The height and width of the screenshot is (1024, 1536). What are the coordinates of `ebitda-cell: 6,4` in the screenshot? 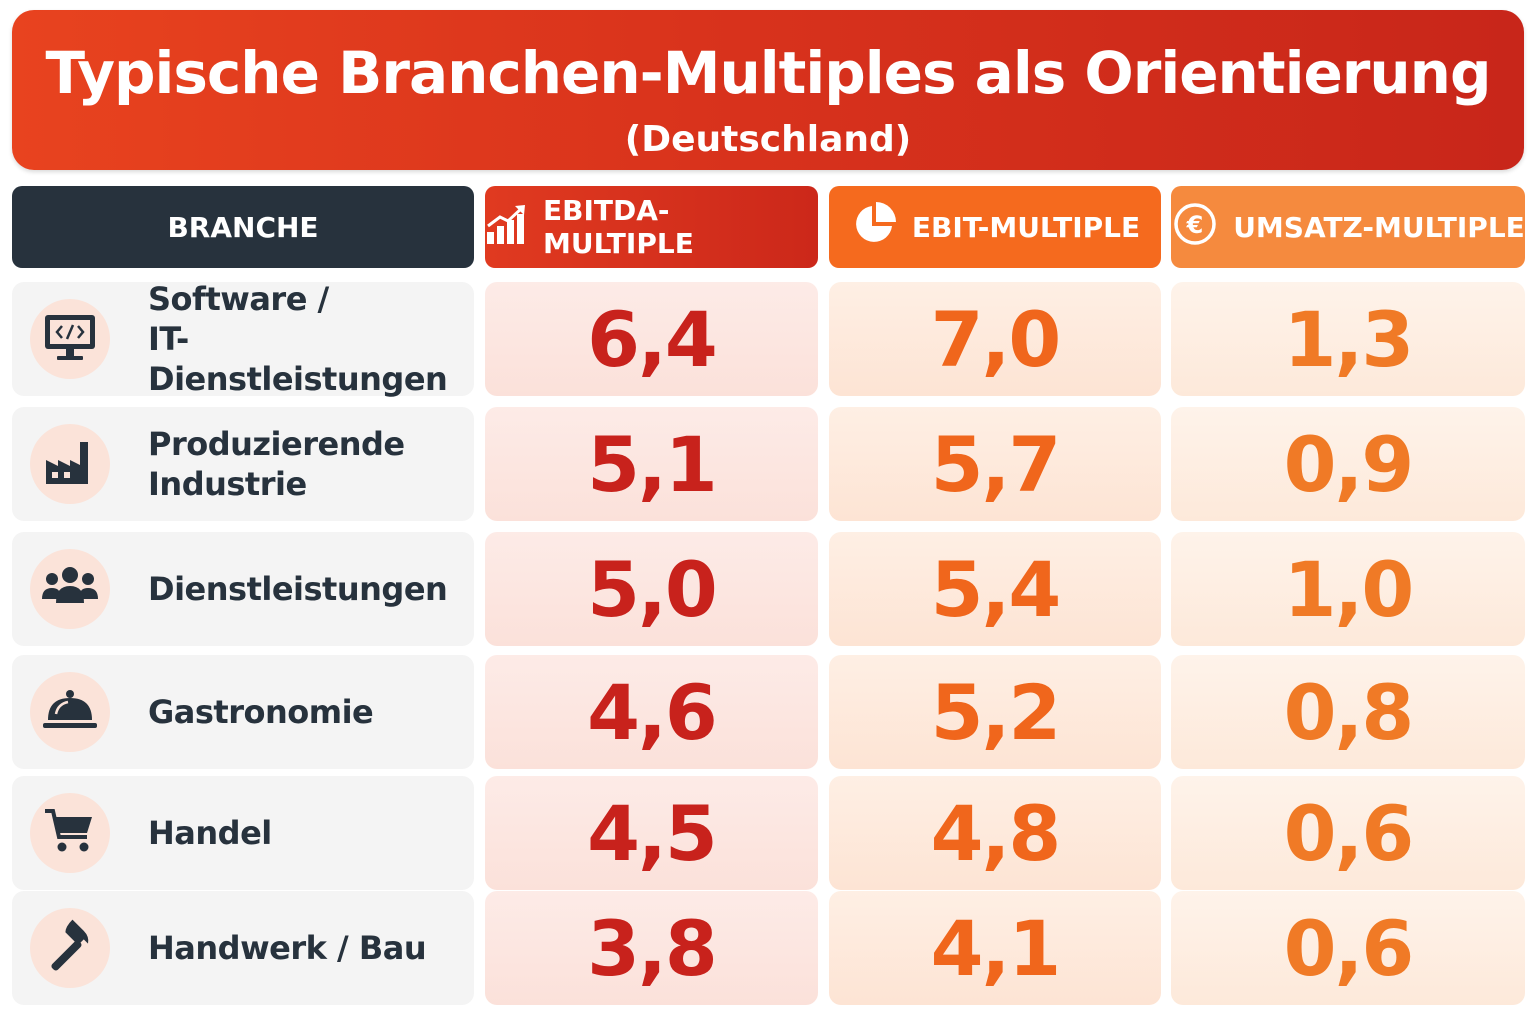 It's located at (651, 339).